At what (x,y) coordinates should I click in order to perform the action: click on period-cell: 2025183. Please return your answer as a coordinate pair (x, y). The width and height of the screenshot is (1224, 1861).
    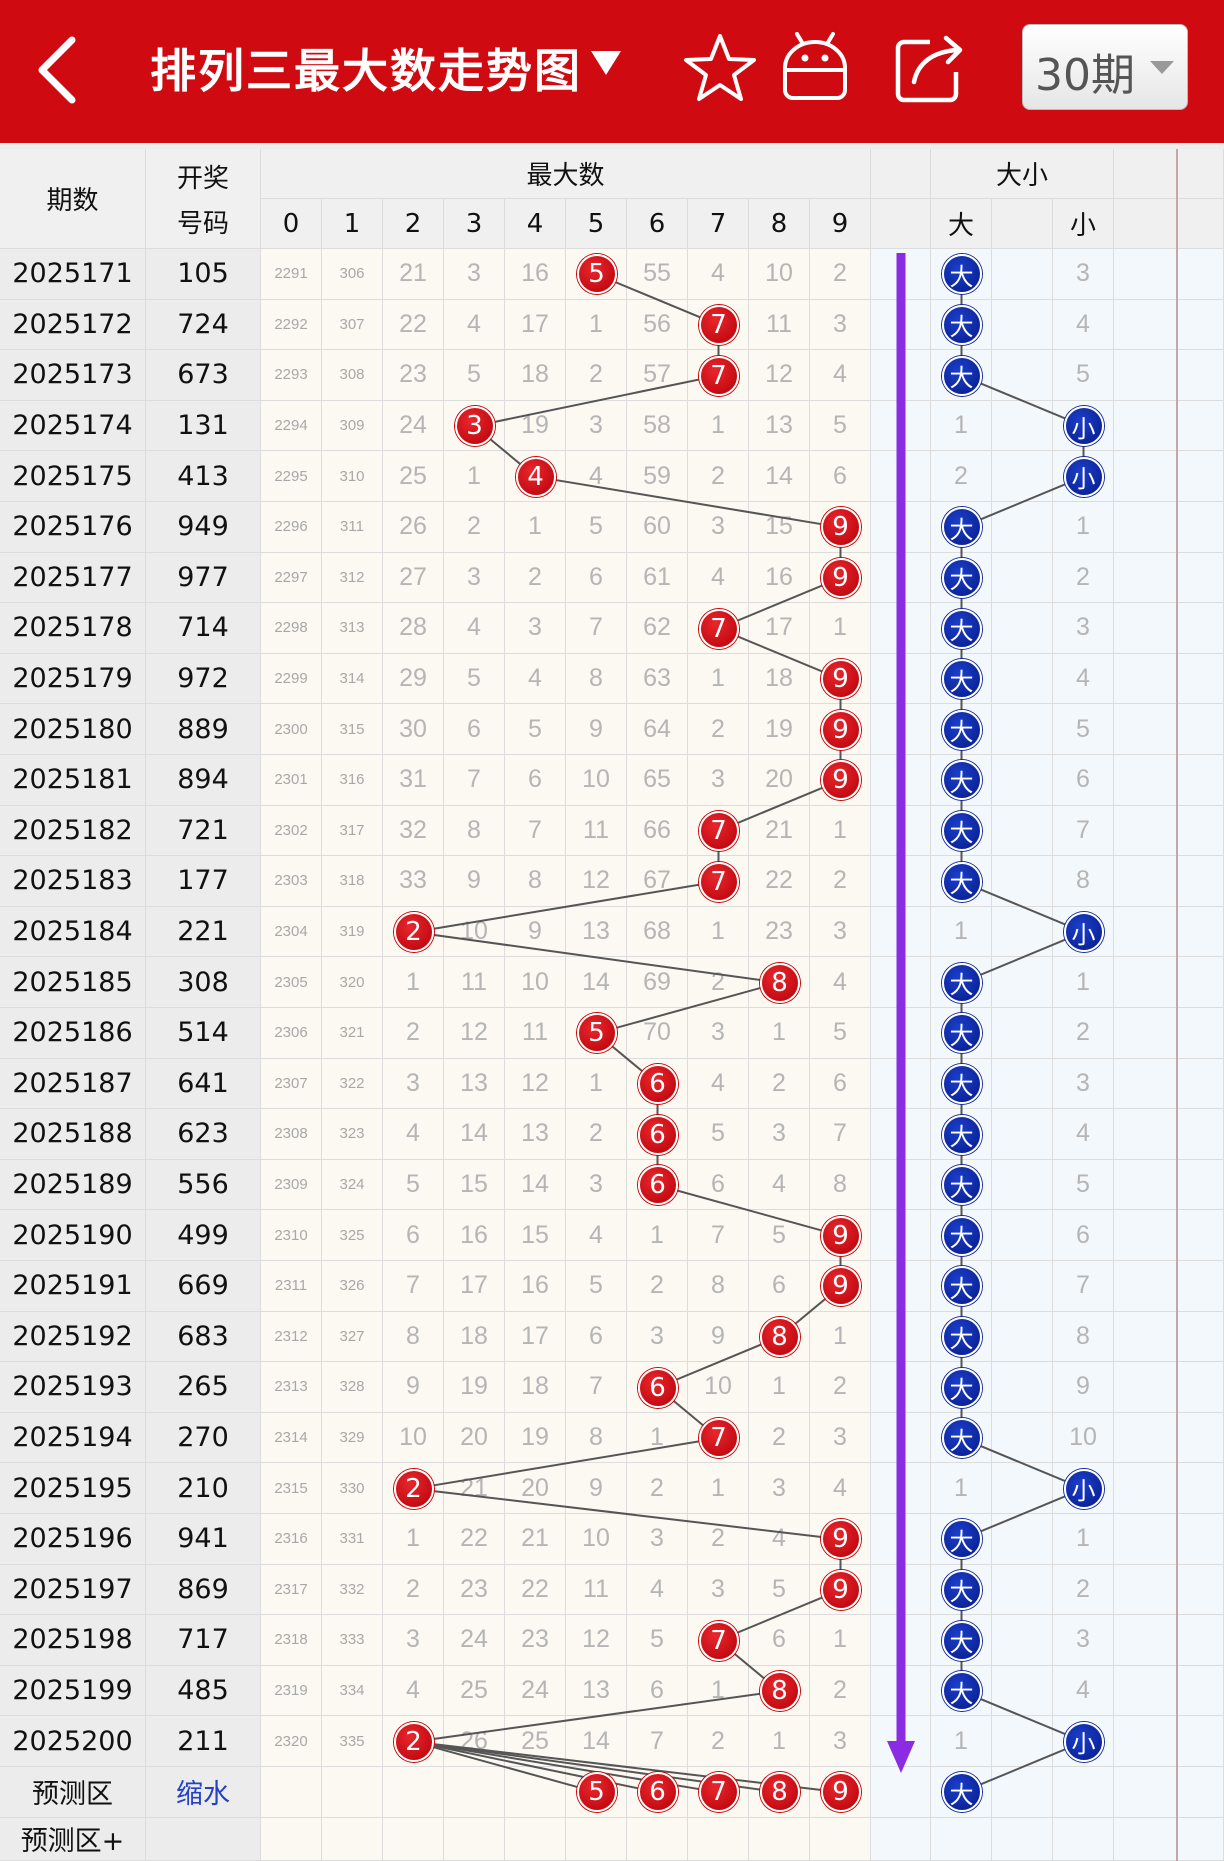
    Looking at the image, I should click on (73, 881).